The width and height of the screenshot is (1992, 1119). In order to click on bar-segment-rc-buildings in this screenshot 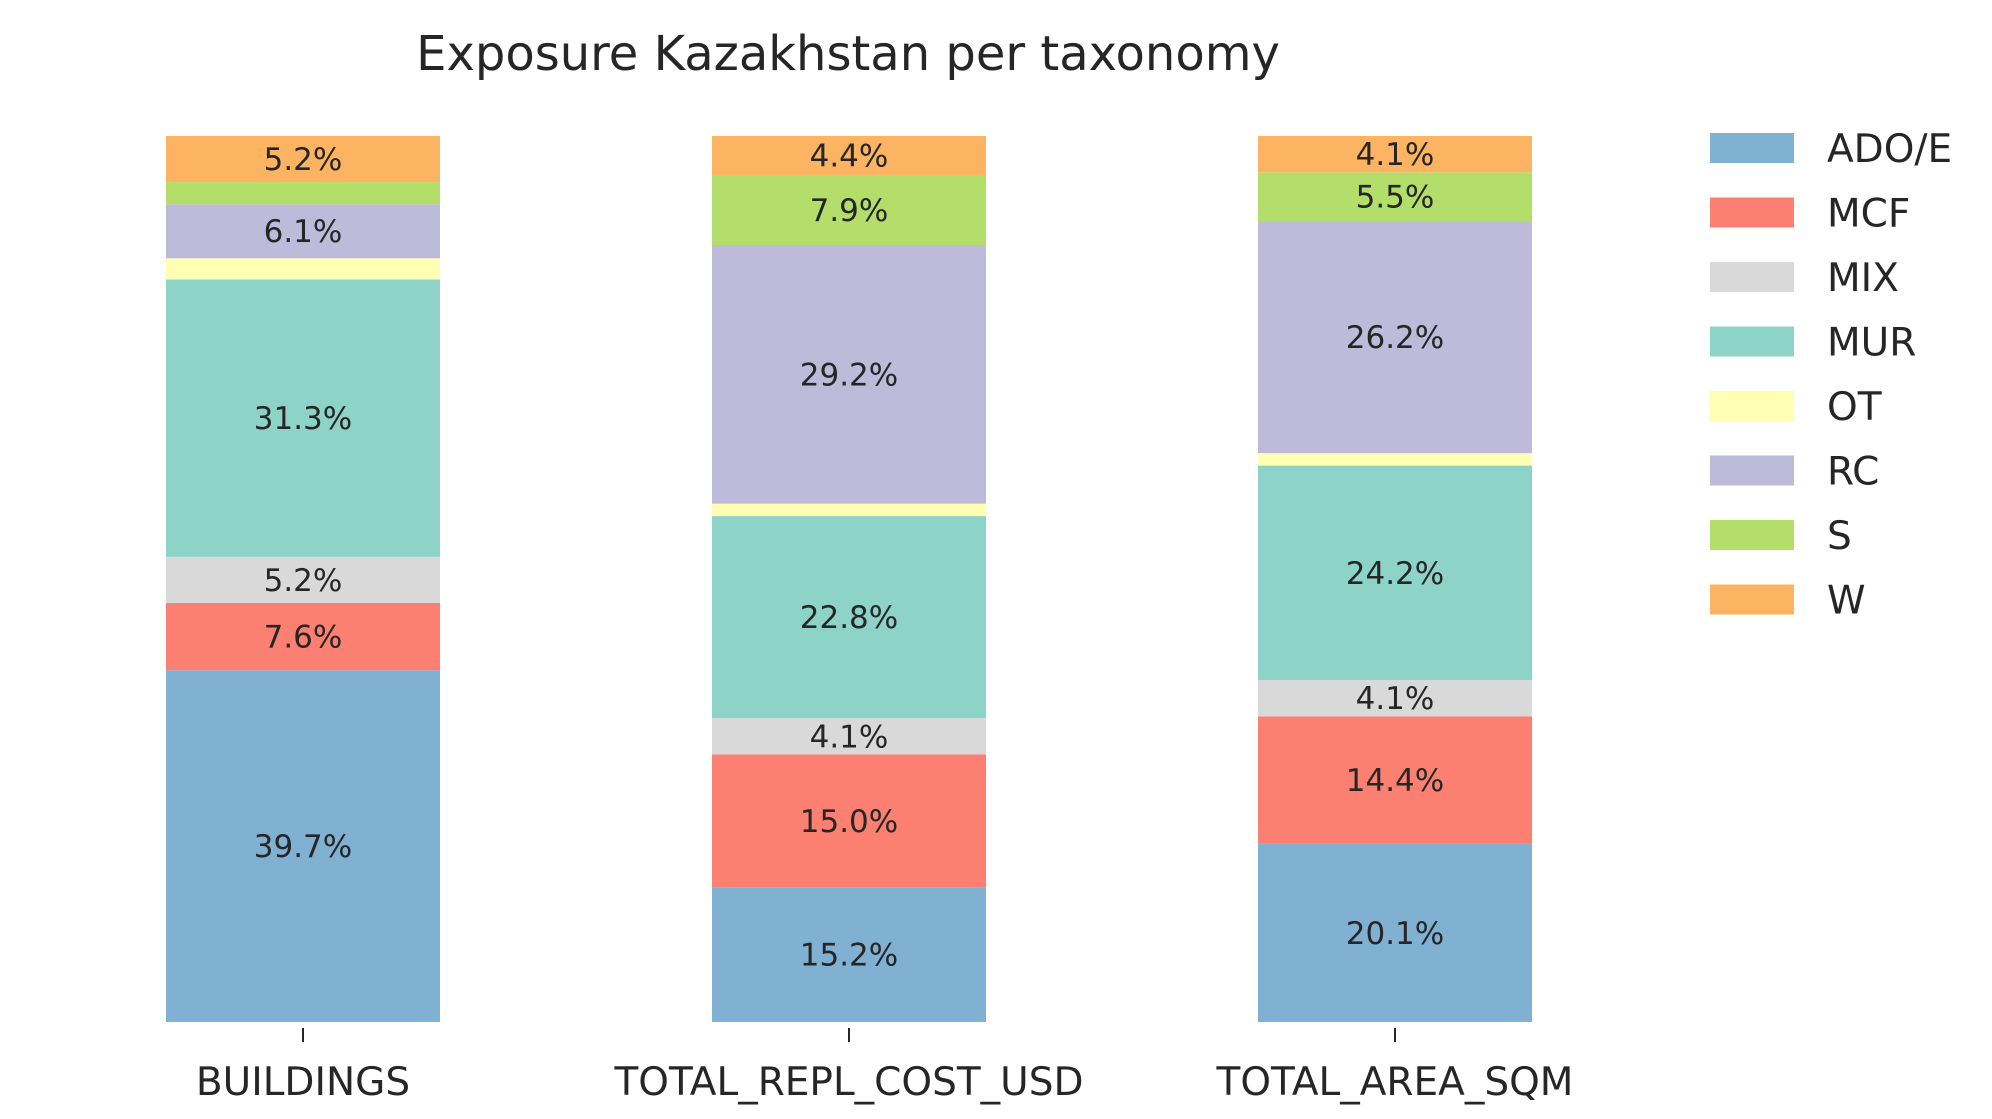, I will do `click(303, 231)`.